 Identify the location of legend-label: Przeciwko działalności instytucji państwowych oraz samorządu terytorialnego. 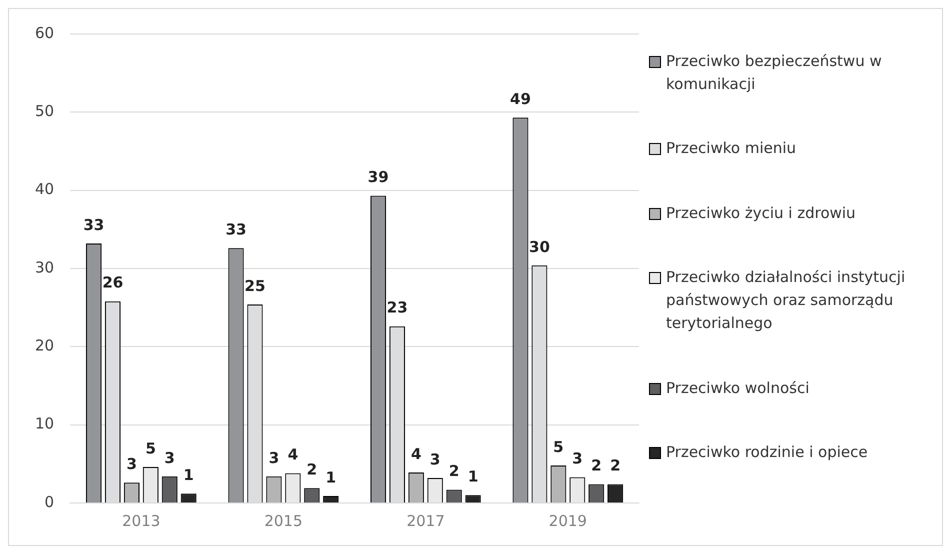
(786, 300).